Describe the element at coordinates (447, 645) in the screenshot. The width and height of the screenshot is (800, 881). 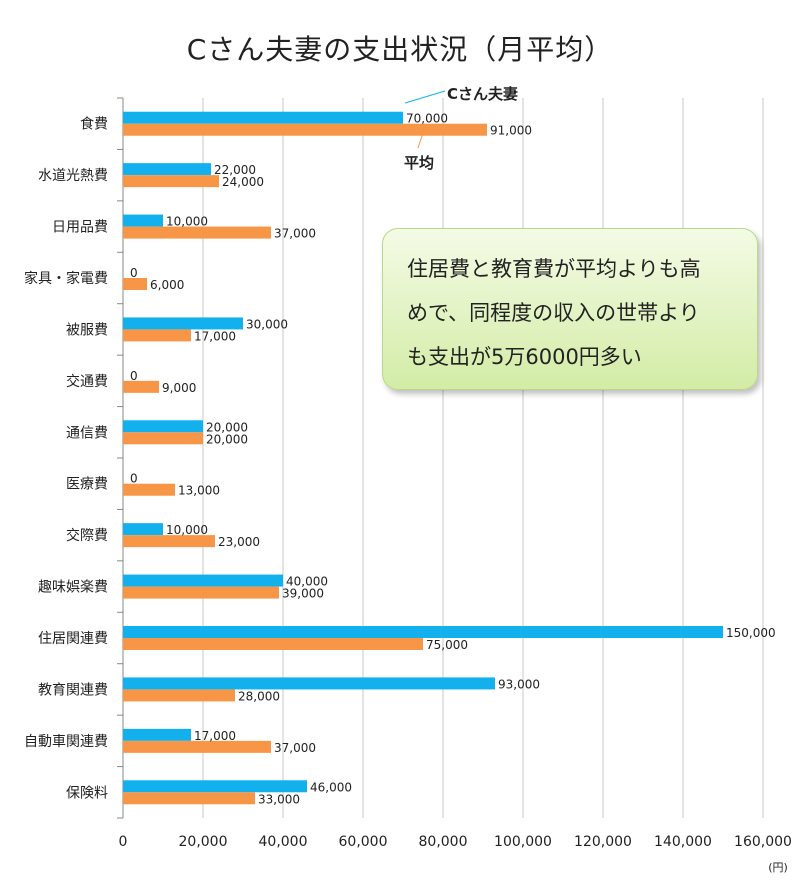
I see `data-label: 75,000` at that location.